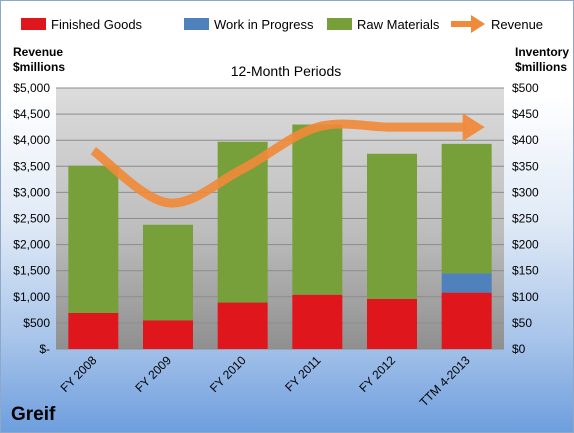  Describe the element at coordinates (31, 88) in the screenshot. I see `left-tick-label: $5,000` at that location.